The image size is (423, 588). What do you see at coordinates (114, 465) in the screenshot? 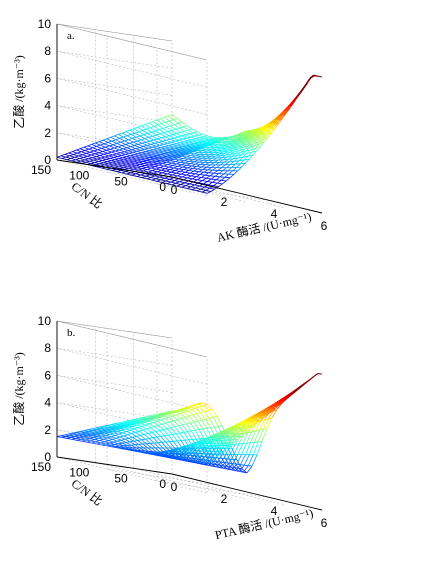
I see `y-axis-line` at bounding box center [114, 465].